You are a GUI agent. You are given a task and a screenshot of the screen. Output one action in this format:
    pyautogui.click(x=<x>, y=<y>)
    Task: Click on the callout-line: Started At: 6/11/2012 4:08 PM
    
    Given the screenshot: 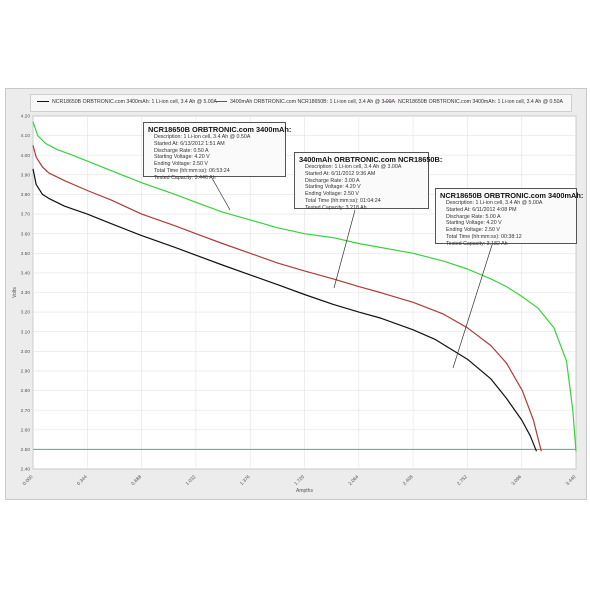 What is the action you would take?
    pyautogui.click(x=481, y=209)
    